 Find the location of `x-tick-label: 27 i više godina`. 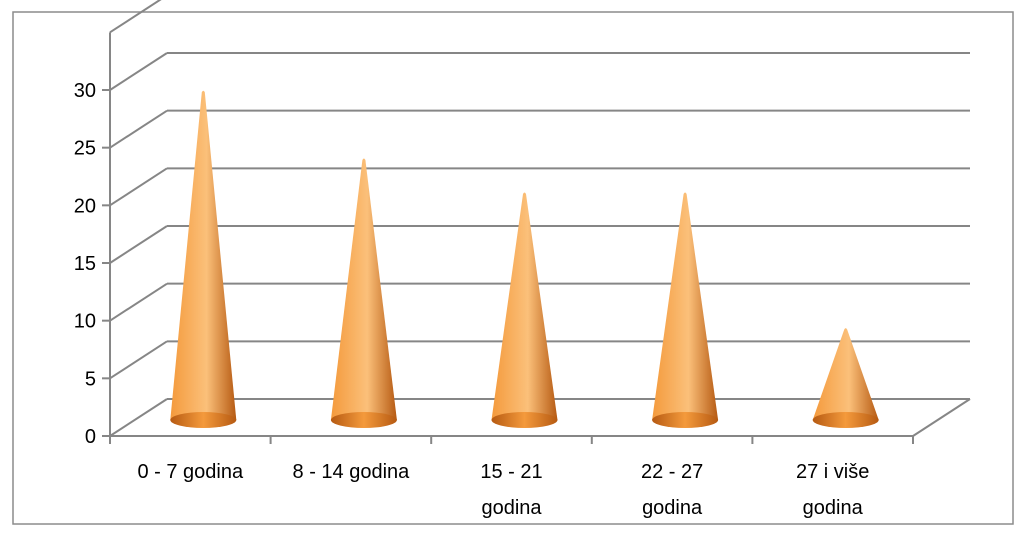

x-tick-label: 27 i više godina is located at coordinates (832, 490).